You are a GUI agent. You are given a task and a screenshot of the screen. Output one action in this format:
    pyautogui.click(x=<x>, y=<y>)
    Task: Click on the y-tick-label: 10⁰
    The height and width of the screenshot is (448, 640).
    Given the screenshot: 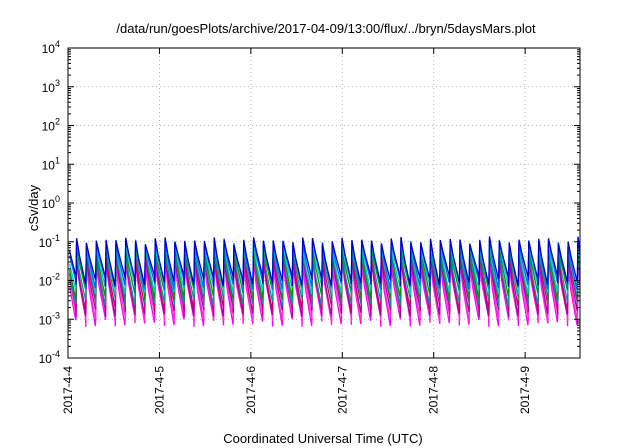 What is the action you would take?
    pyautogui.click(x=51, y=202)
    